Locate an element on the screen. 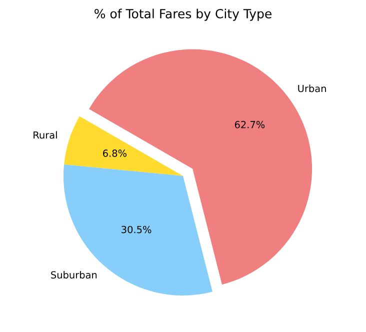 This screenshot has height=332, width=366. data-label: 6.8% is located at coordinates (115, 153).